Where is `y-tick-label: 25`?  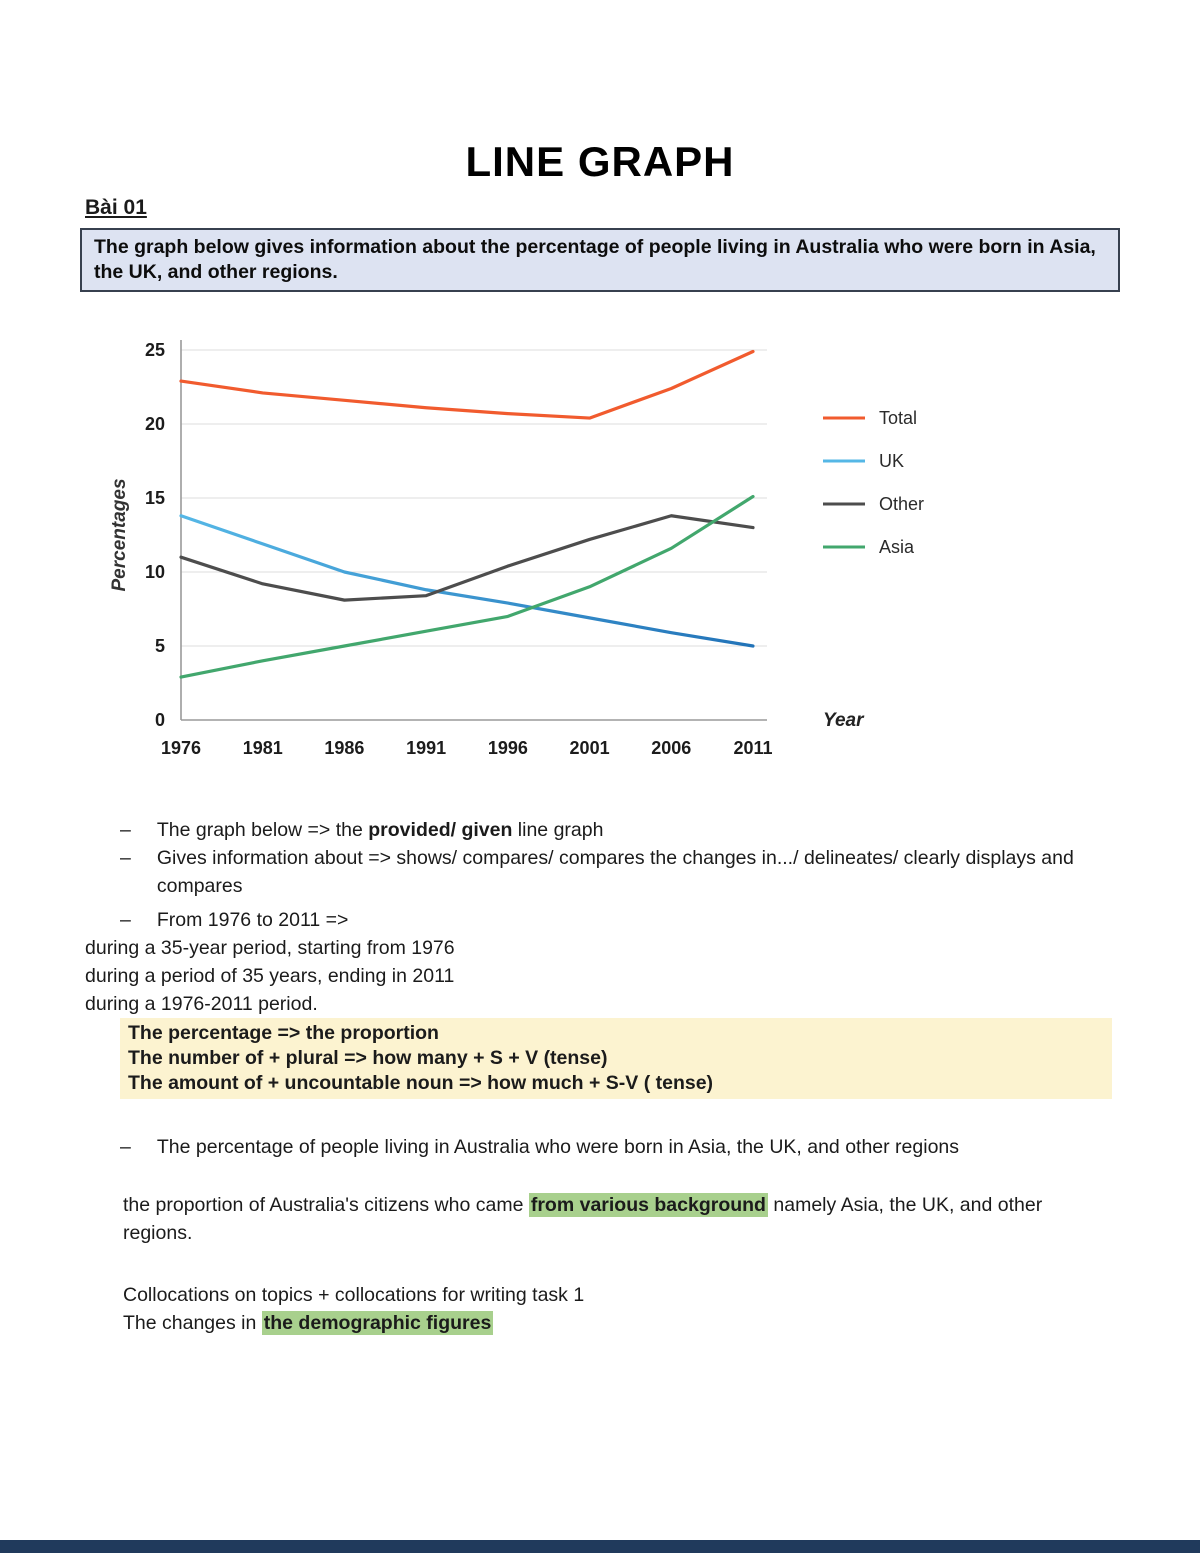
y-tick-label: 25 is located at coordinates (155, 350).